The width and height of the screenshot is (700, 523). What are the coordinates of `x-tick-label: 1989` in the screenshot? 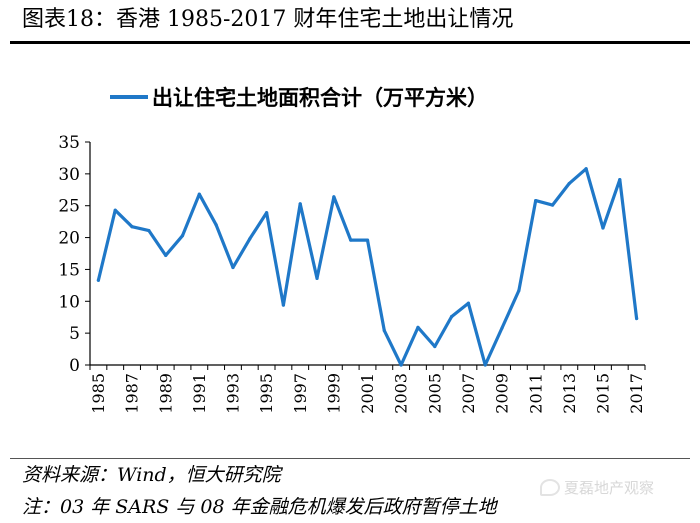 It's located at (165, 393).